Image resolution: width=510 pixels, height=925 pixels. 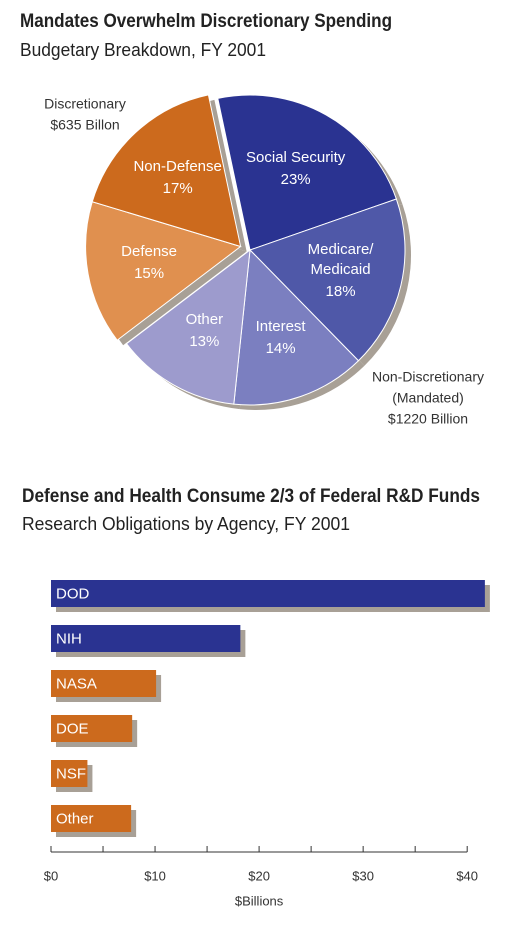 What do you see at coordinates (51, 875) in the screenshot?
I see `x-tick-label: $0` at bounding box center [51, 875].